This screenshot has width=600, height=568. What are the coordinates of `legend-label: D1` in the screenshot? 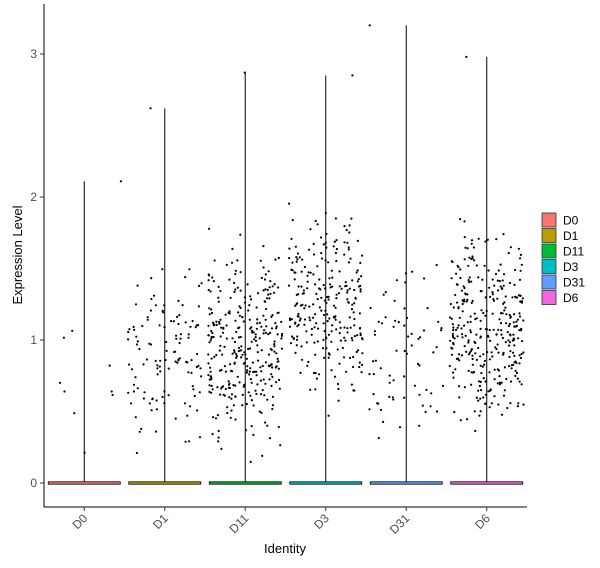 It's located at (571, 236).